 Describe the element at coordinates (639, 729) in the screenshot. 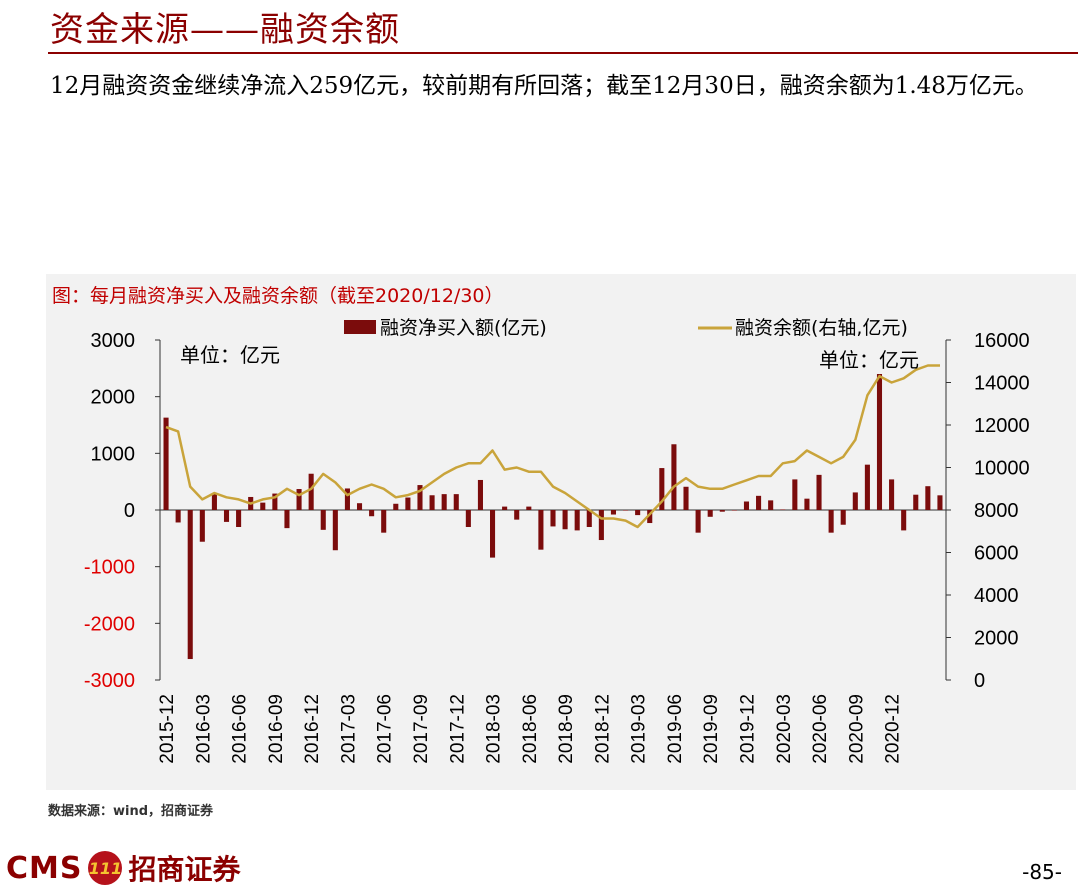

I see `x-tick-label: 2019-03` at that location.